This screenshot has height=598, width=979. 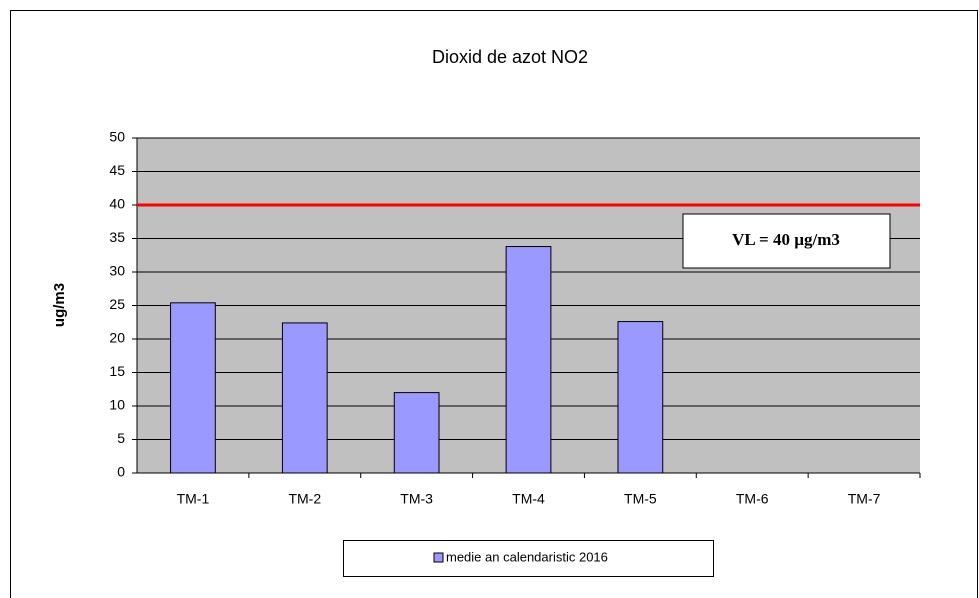 What do you see at coordinates (304, 499) in the screenshot?
I see `x-tick-label: TM-2` at bounding box center [304, 499].